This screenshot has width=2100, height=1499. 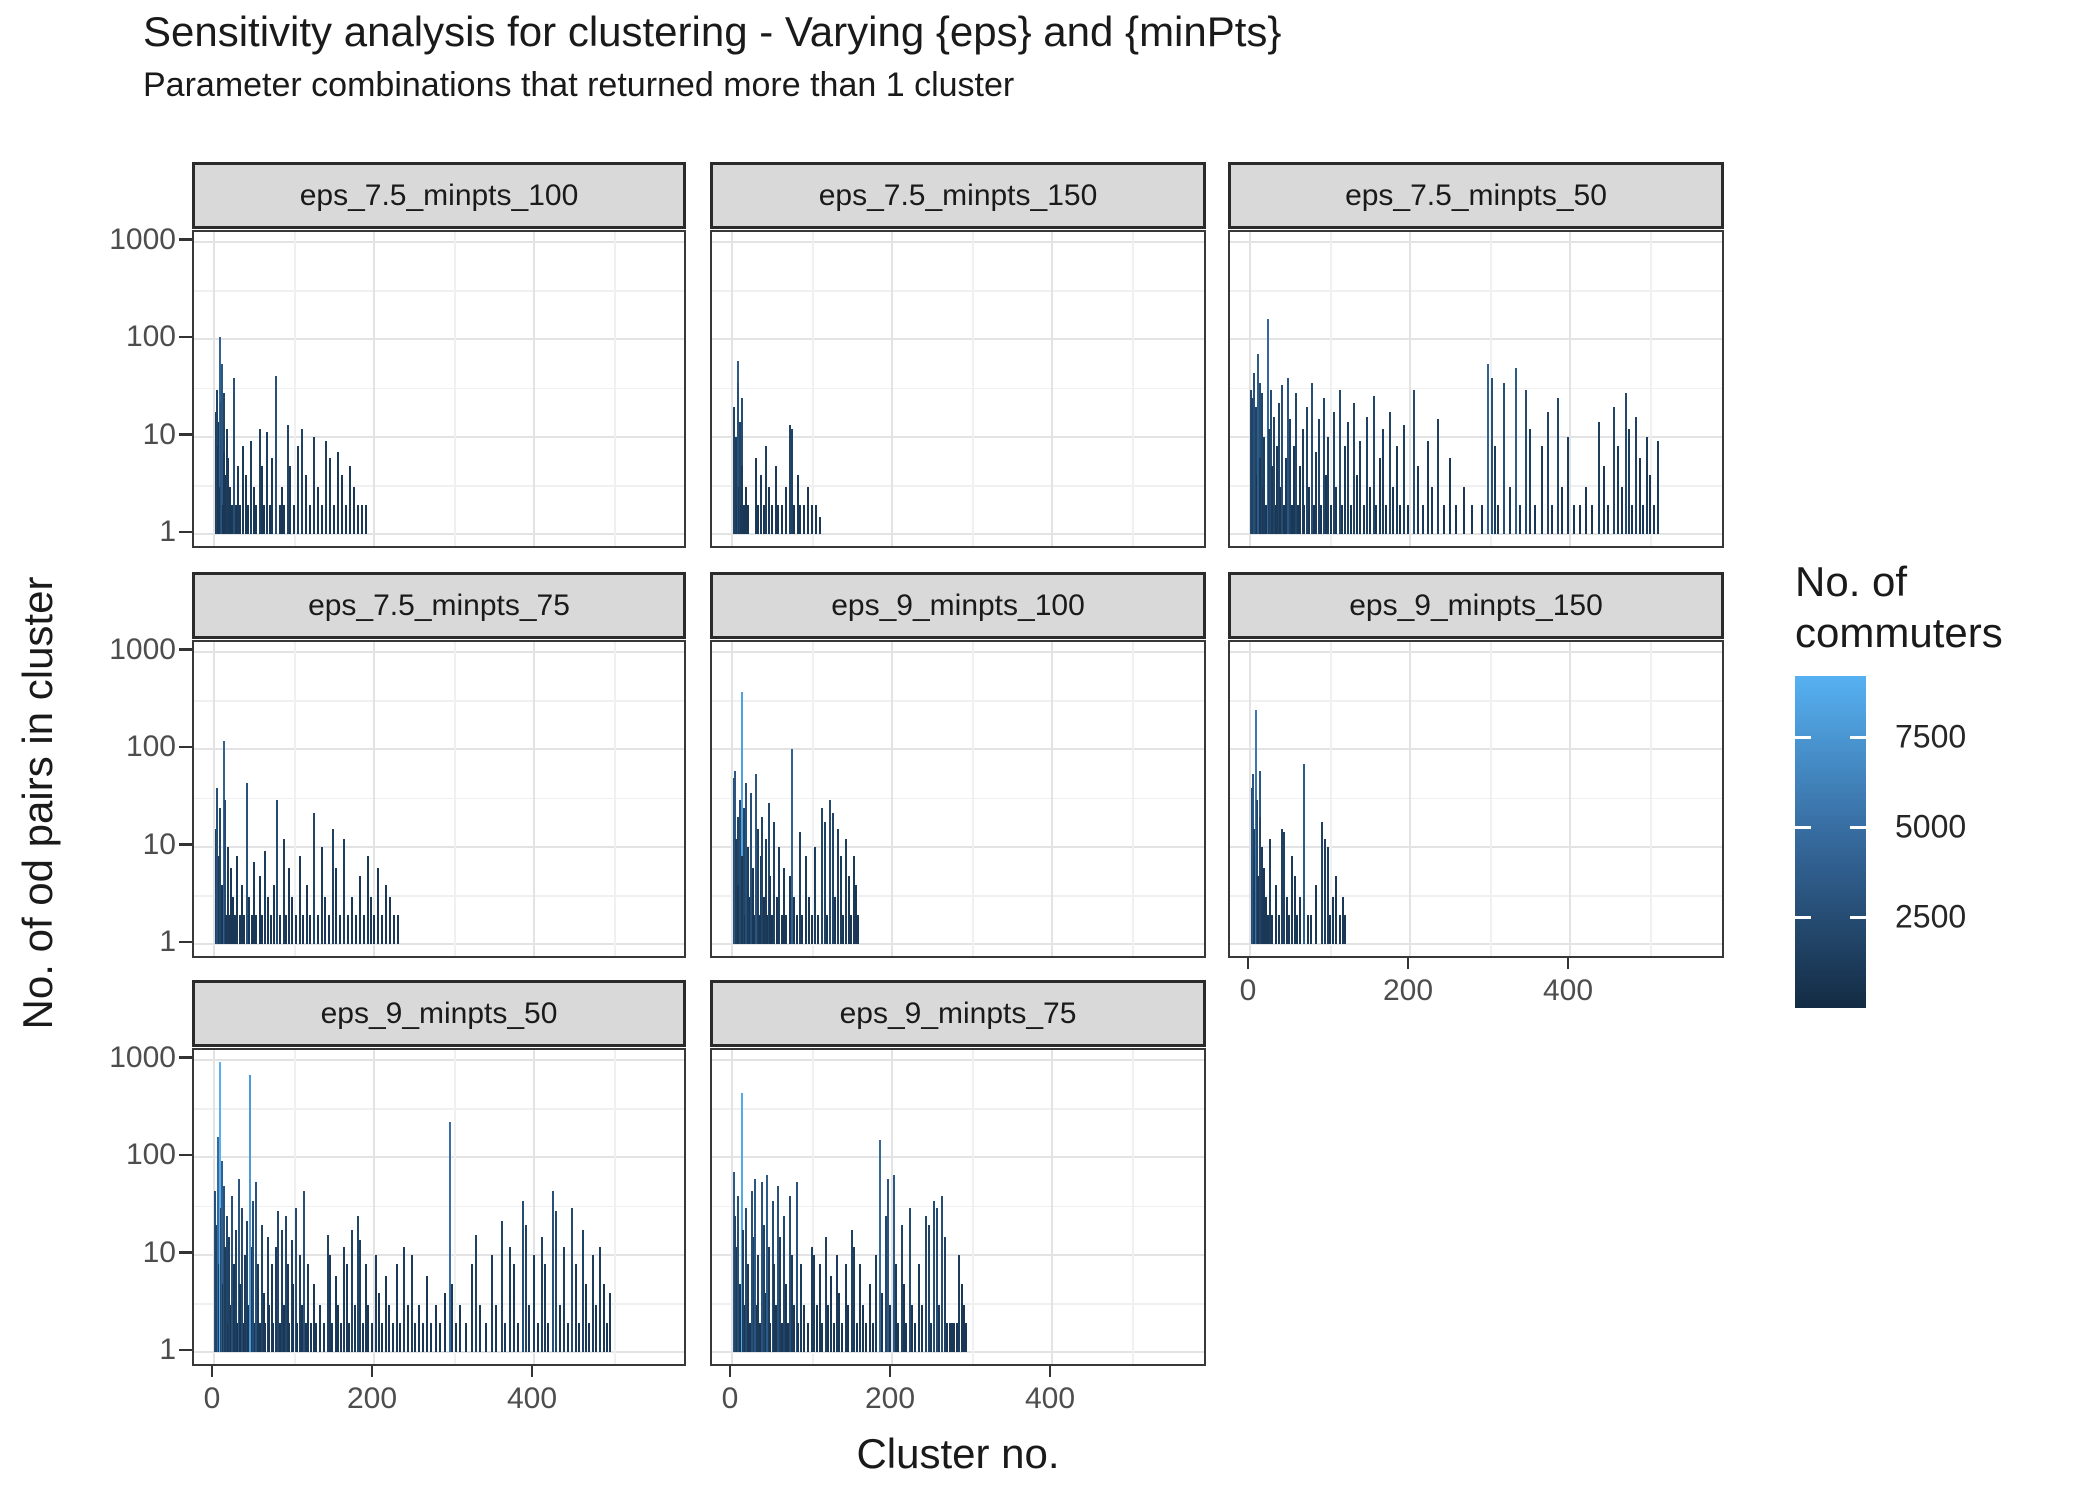 What do you see at coordinates (439, 1013) in the screenshot?
I see `facet-strip: eps_9_minpts_50` at bounding box center [439, 1013].